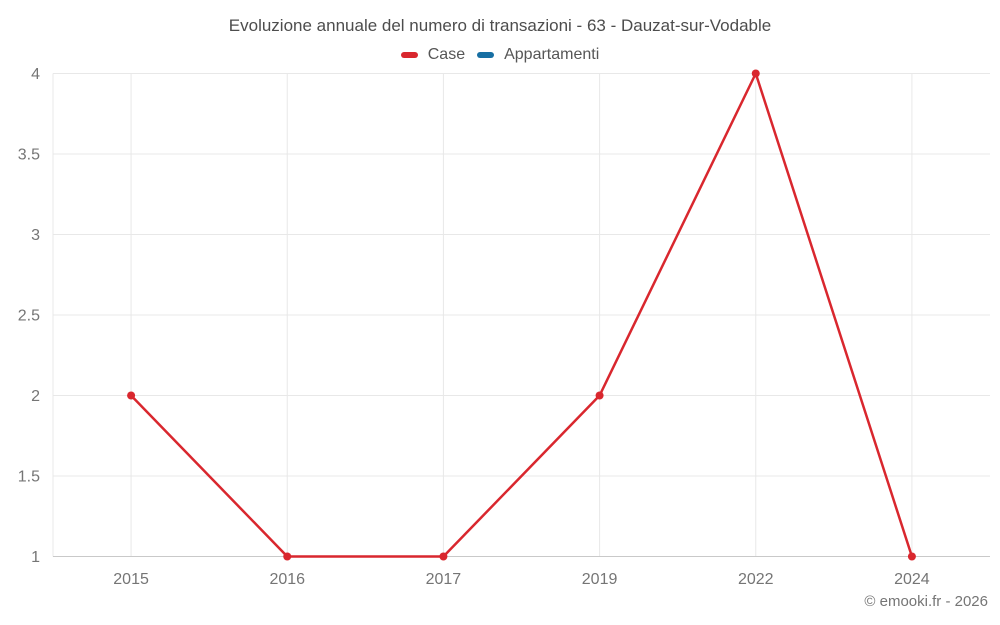 This screenshot has width=1000, height=625. What do you see at coordinates (35, 235) in the screenshot?
I see `y-tick-label: 3` at bounding box center [35, 235].